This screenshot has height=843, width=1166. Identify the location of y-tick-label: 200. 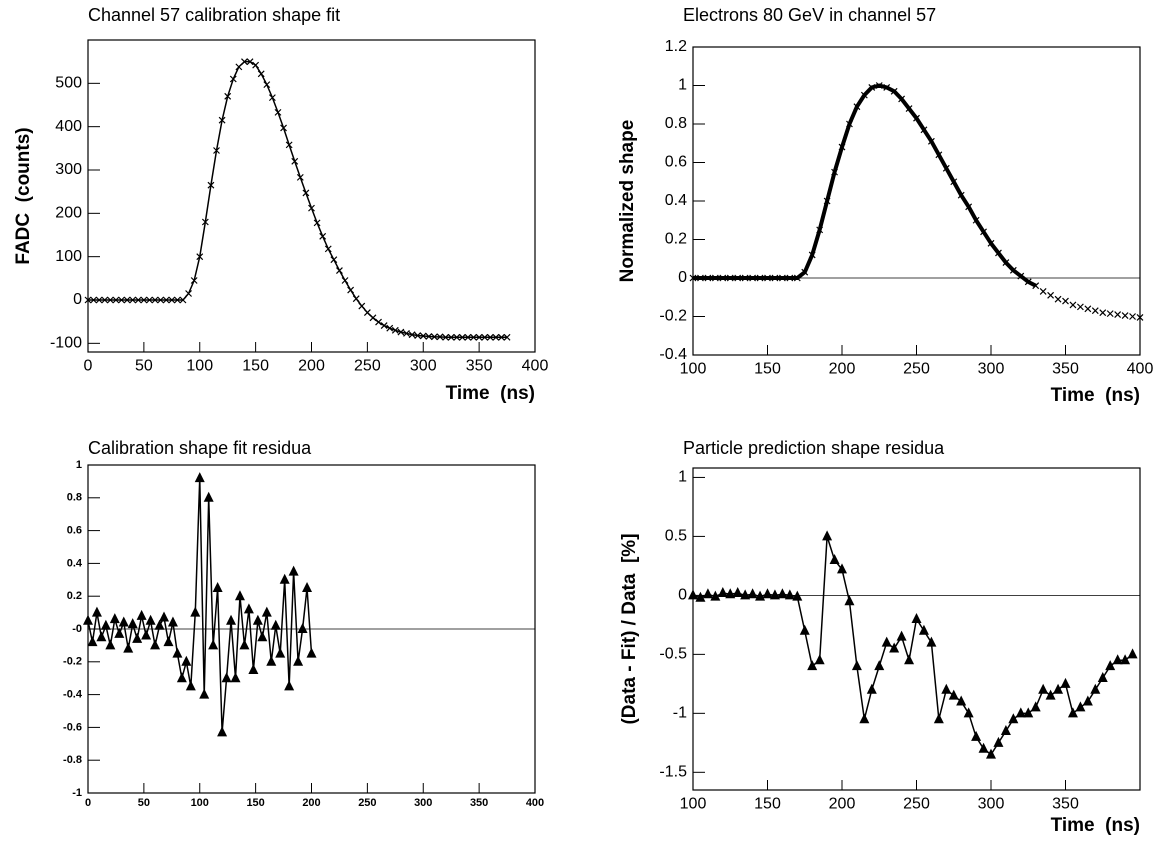
(68, 213).